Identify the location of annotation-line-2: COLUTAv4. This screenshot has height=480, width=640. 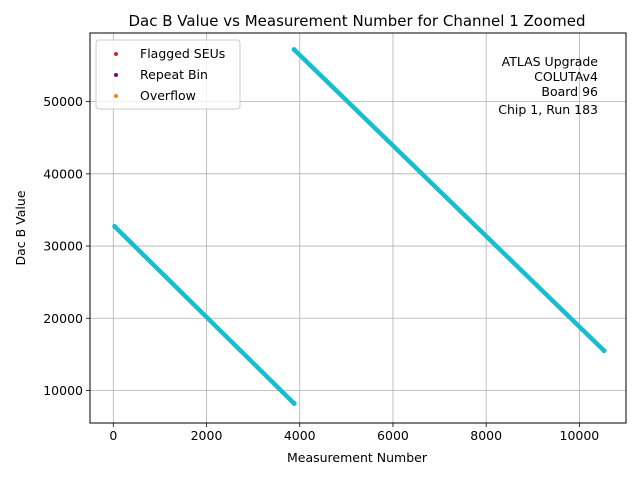
(566, 76).